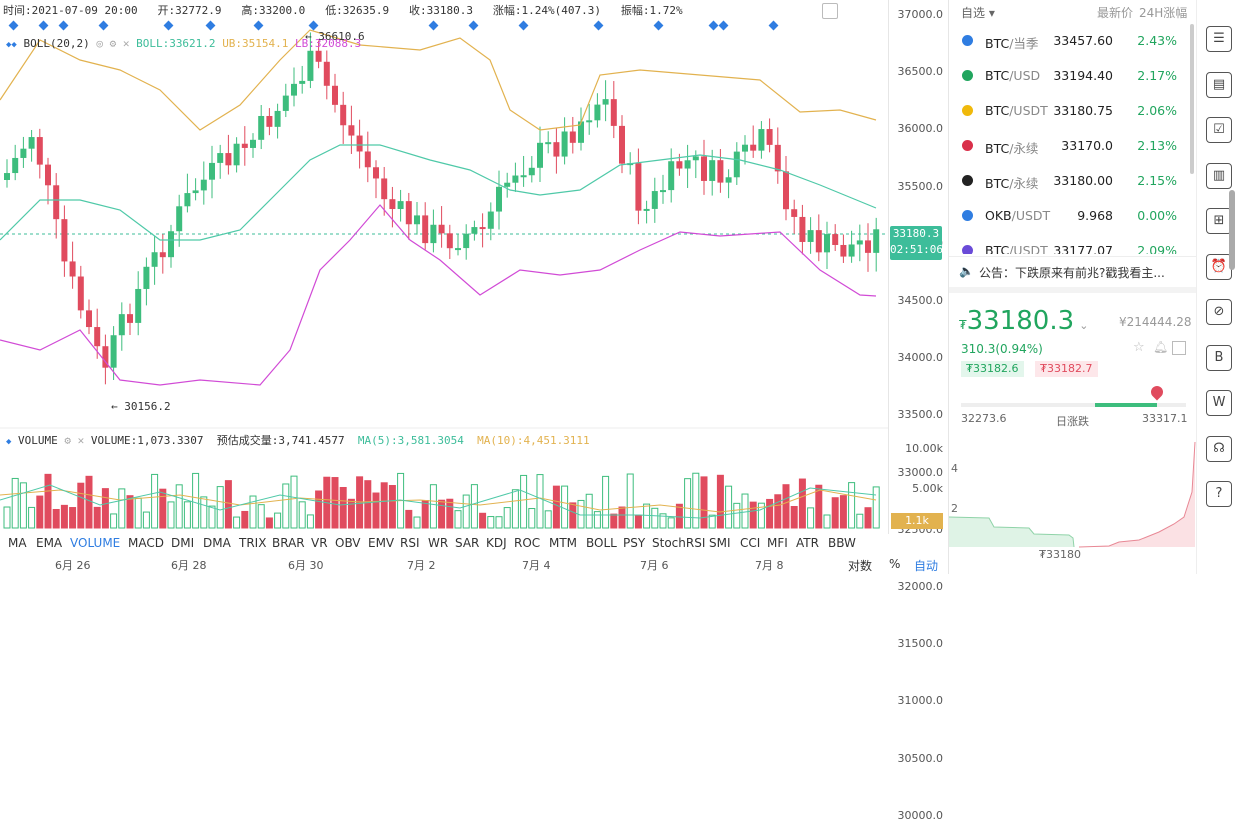  Describe the element at coordinates (1069, 181) in the screenshot. I see `watchlist-row: BTC/永续 33180.00 2.15%` at that location.